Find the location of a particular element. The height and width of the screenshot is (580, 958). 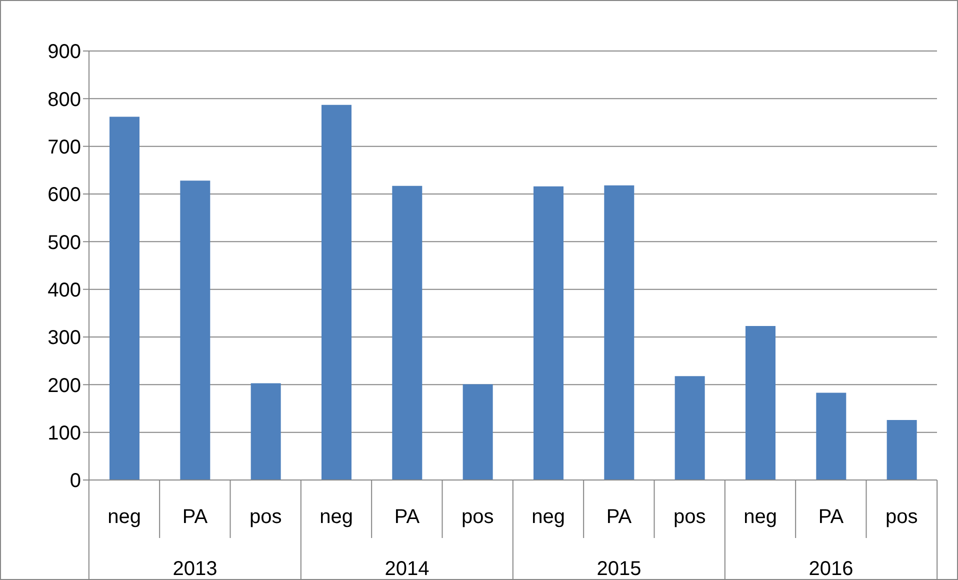

y-tick-label: 0 is located at coordinates (75, 481).